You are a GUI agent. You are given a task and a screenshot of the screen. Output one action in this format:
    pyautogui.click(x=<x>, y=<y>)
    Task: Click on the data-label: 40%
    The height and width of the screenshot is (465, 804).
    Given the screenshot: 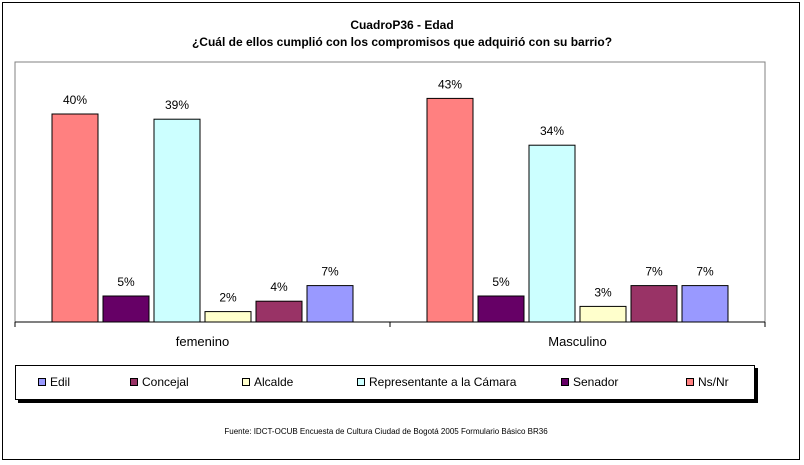 What is the action you would take?
    pyautogui.click(x=75, y=100)
    